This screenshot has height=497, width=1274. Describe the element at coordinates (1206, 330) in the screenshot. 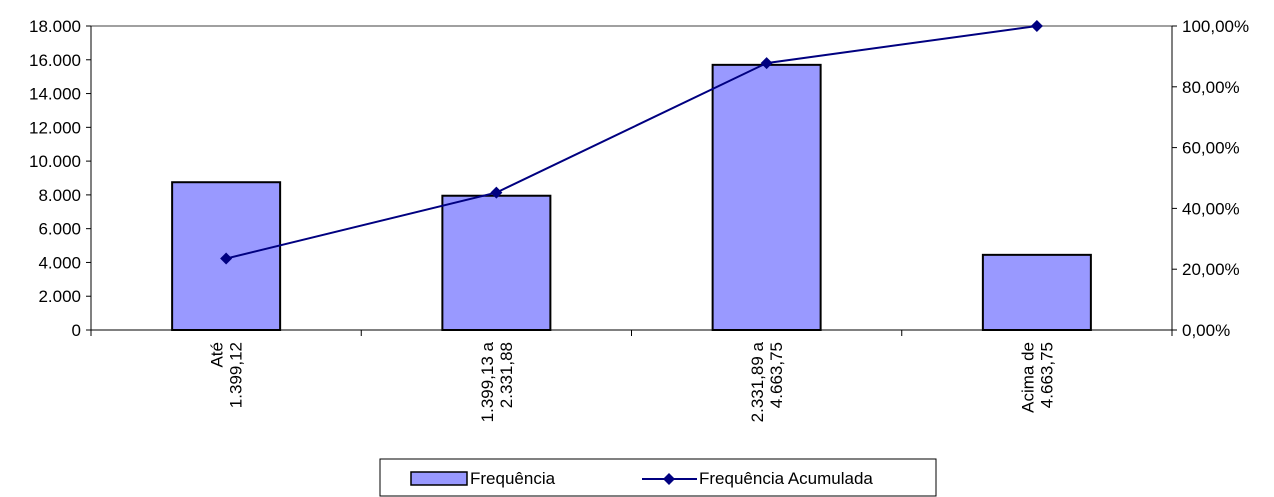

I see `y-right-tick-label: 0,00%` at that location.